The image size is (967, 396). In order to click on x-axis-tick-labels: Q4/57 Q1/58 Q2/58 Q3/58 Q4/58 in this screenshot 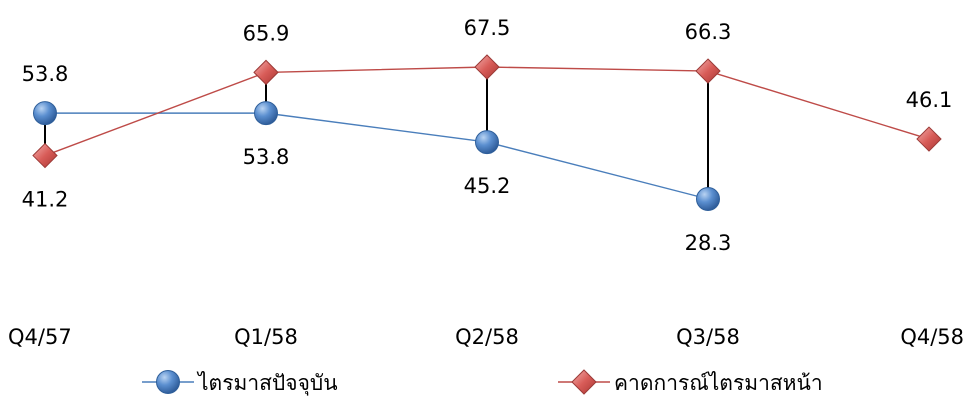, I will do `click(486, 337)`.